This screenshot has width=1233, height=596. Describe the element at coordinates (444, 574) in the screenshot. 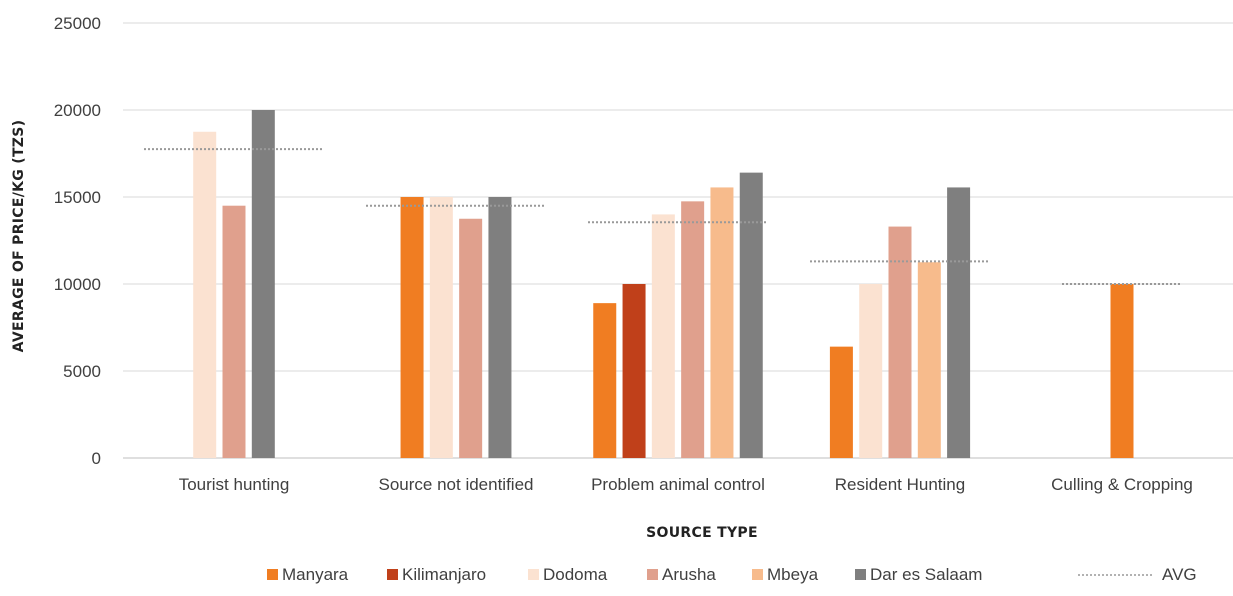

I see `legend-item-label: Kilimanjaro` at that location.